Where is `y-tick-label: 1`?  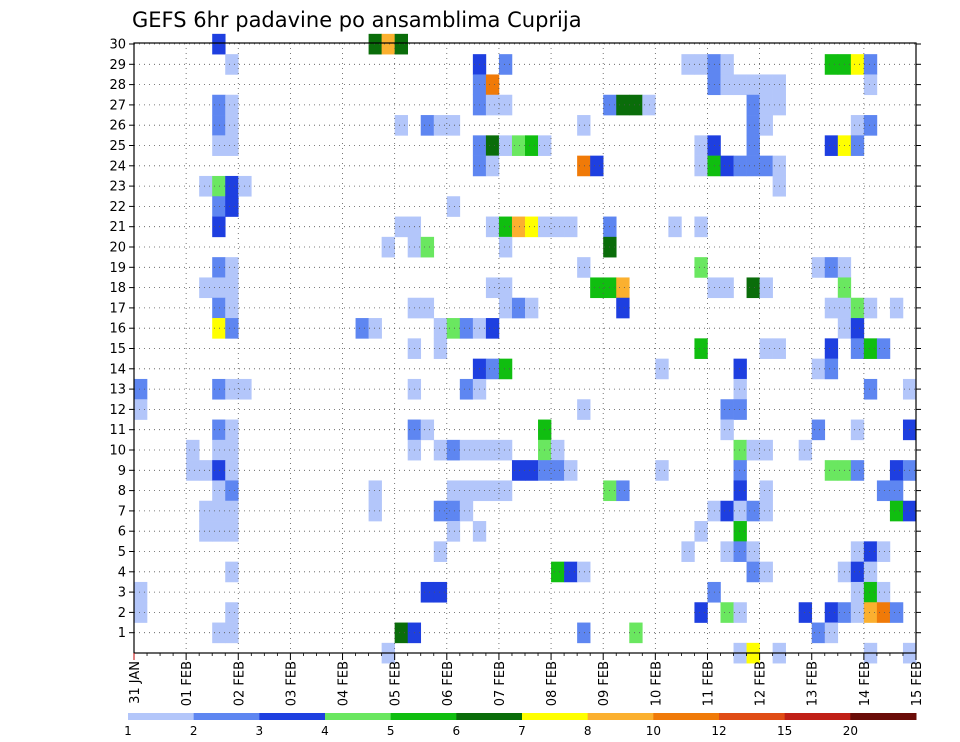 y-tick-label: 1 is located at coordinates (122, 633).